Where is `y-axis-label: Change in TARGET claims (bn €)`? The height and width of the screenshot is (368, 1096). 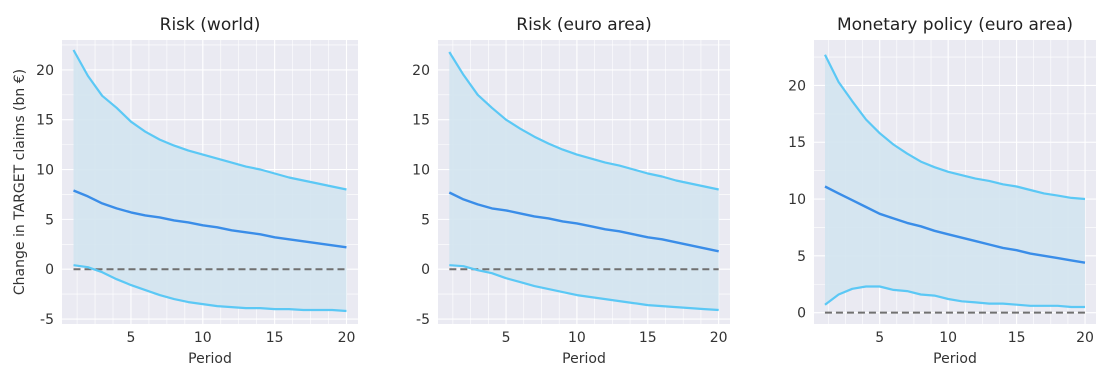 y-axis-label: Change in TARGET claims (bn €) is located at coordinates (20, 182).